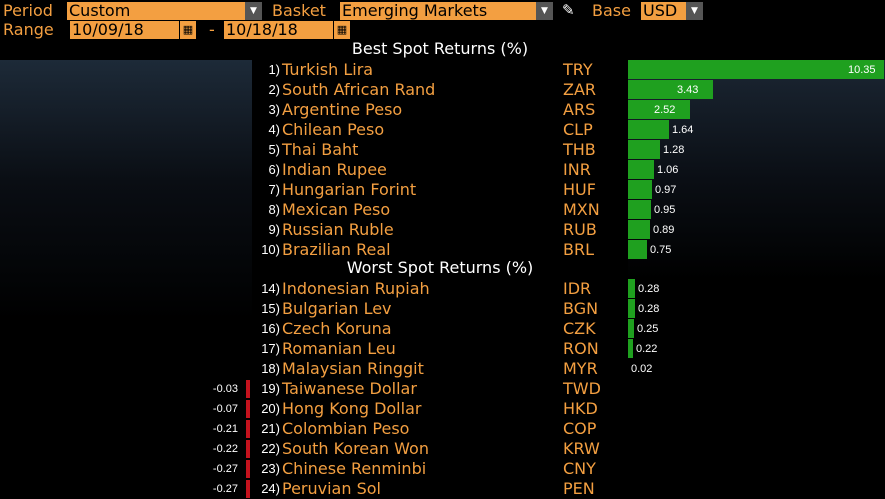 The image size is (885, 499). Describe the element at coordinates (346, 428) in the screenshot. I see `currency-name: Colombian Peso` at that location.